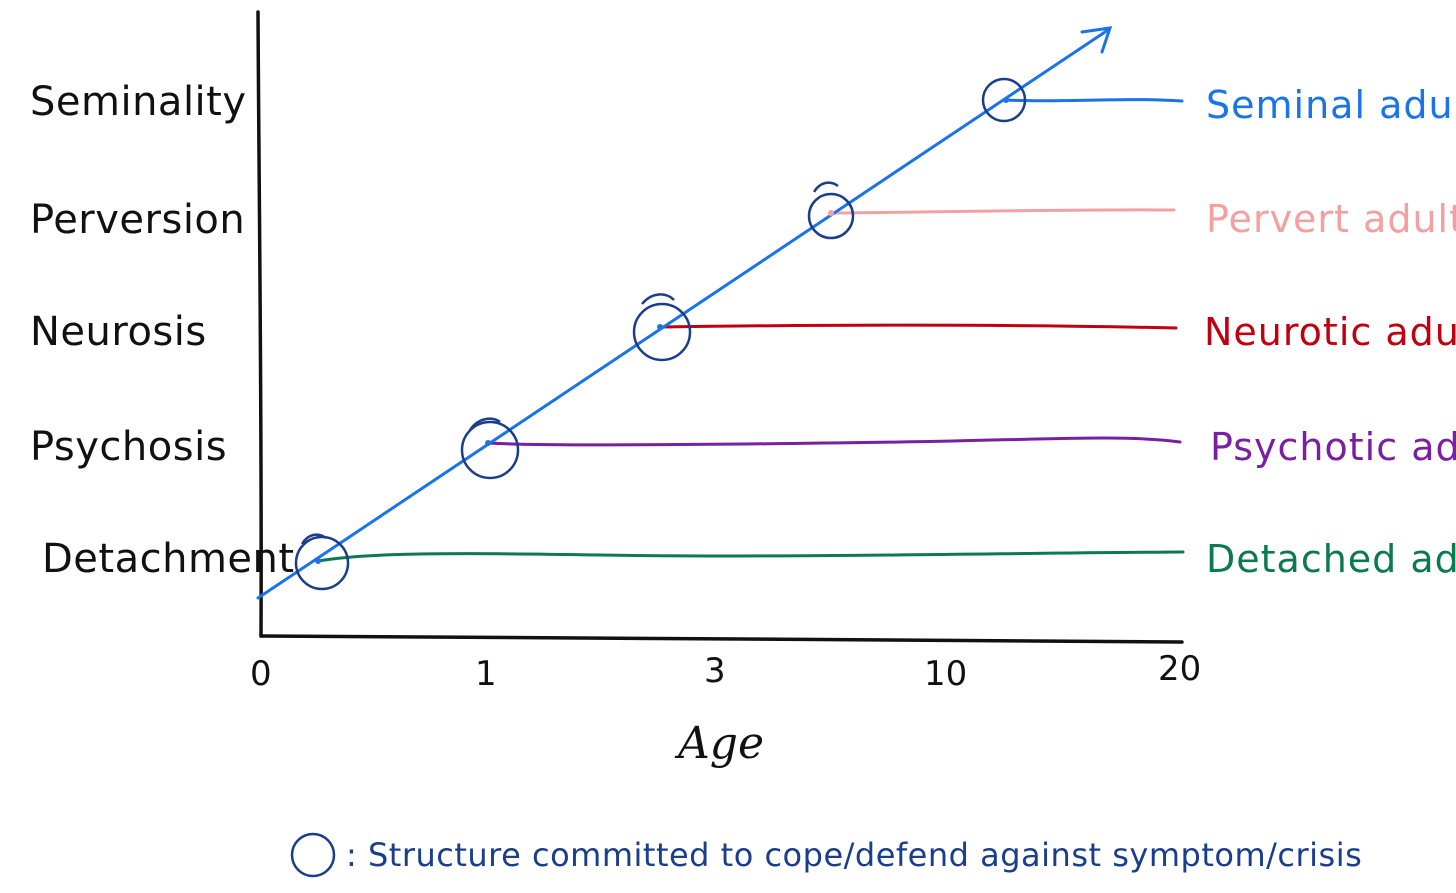  What do you see at coordinates (259, 324) in the screenshot?
I see `y-axis` at bounding box center [259, 324].